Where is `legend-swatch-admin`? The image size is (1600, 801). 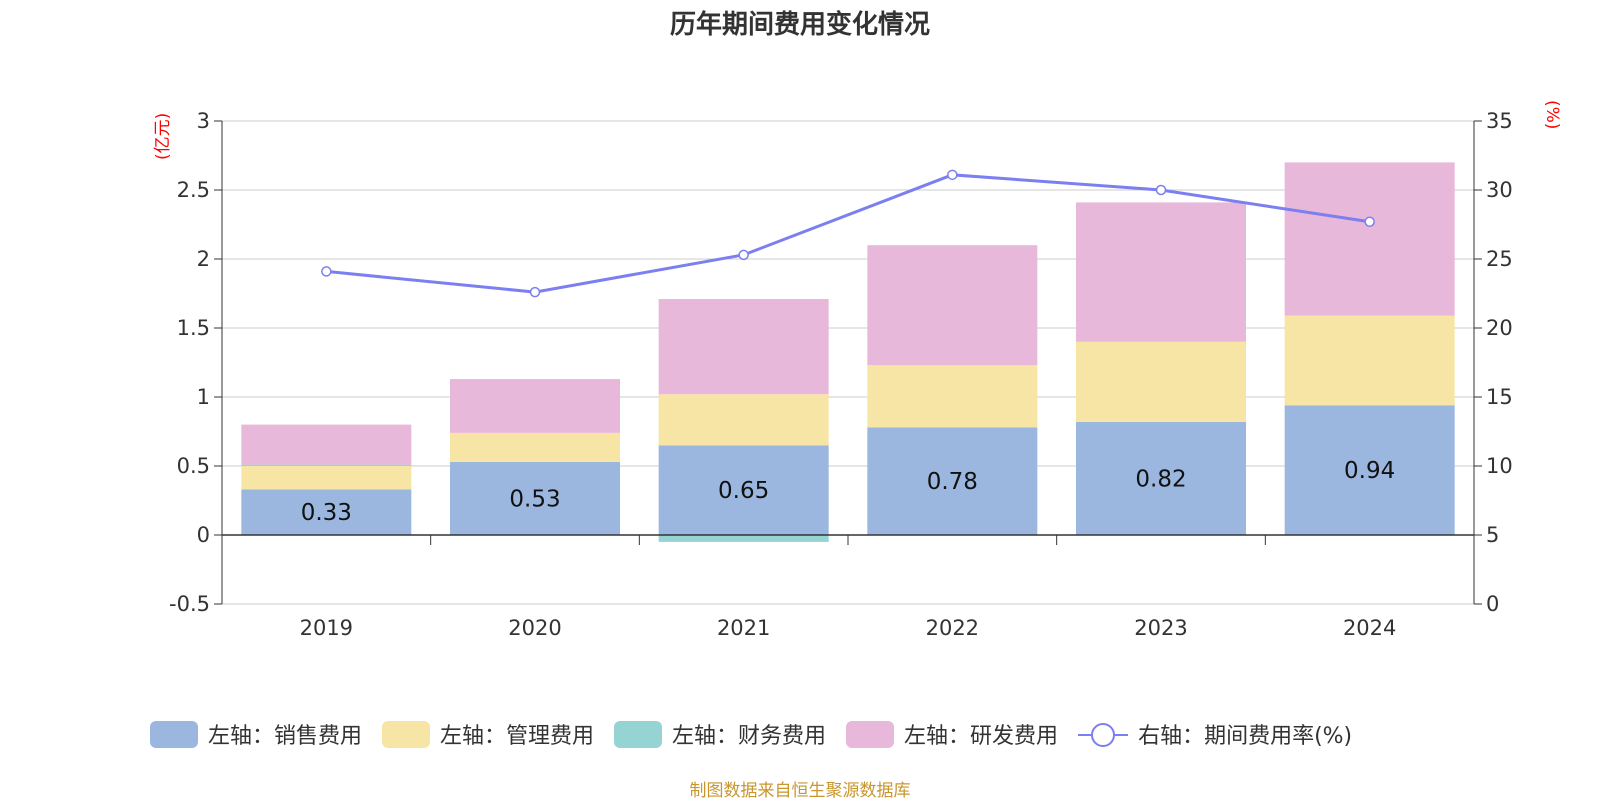 legend-swatch-admin is located at coordinates (406, 734).